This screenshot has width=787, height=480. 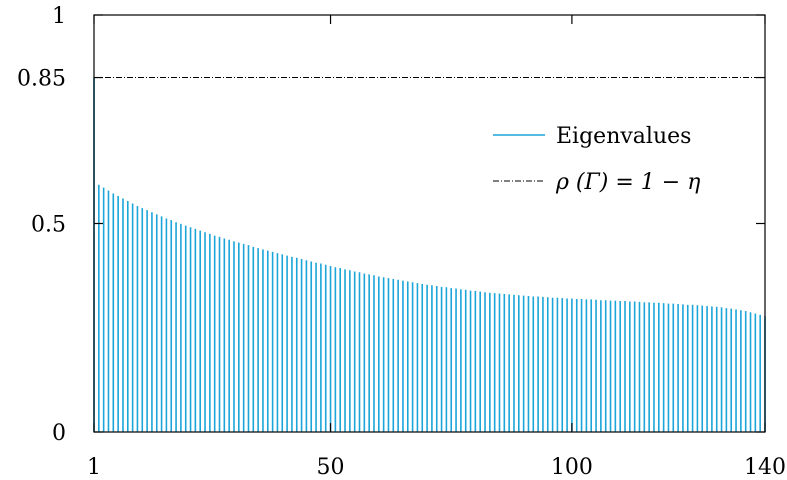 What do you see at coordinates (48, 225) in the screenshot?
I see `y-tick-label: 0.5` at bounding box center [48, 225].